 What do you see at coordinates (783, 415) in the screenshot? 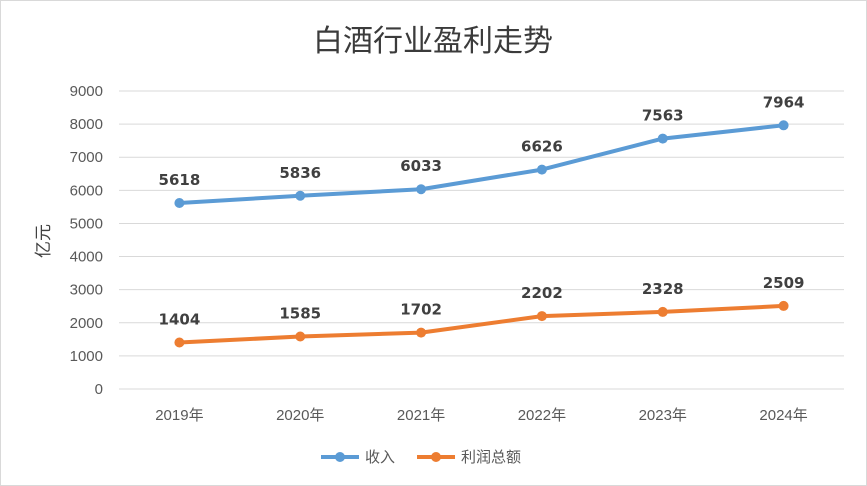
I see `x-tick-label: 2024年` at bounding box center [783, 415].